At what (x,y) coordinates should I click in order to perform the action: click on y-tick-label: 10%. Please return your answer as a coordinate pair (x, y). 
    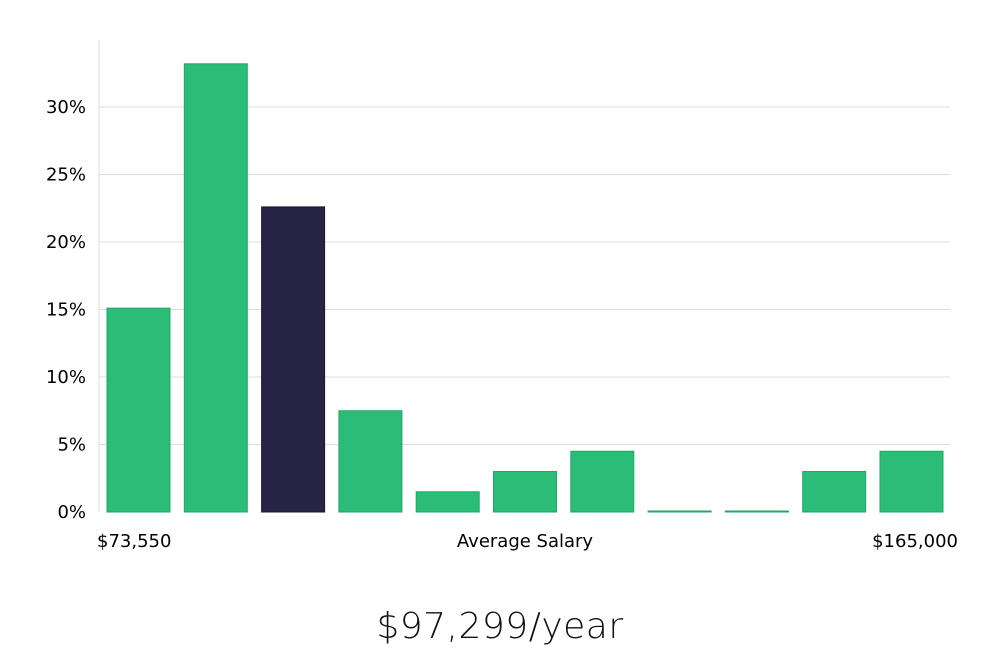
    Looking at the image, I should click on (66, 377).